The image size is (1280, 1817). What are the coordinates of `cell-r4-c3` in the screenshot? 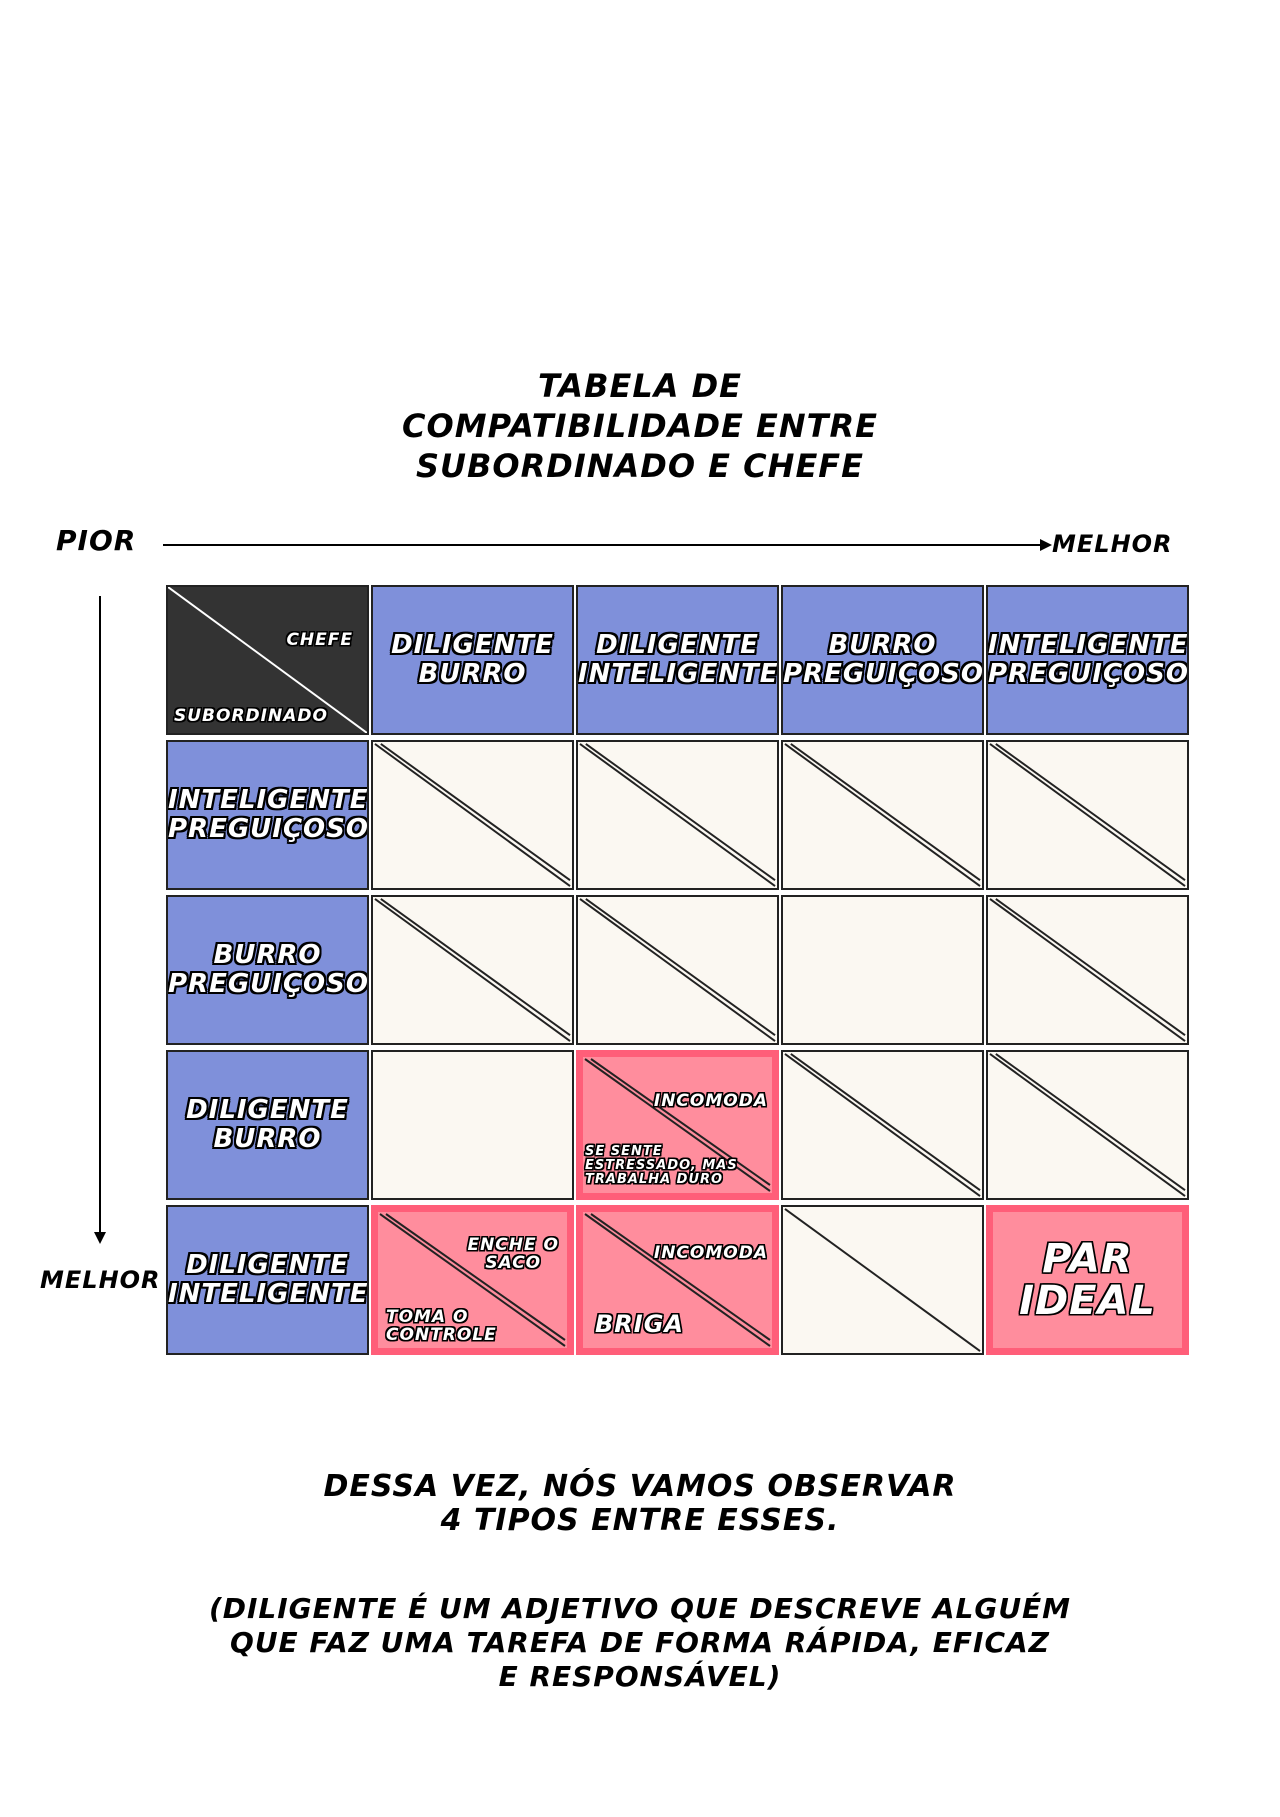 It's located at (882, 1280).